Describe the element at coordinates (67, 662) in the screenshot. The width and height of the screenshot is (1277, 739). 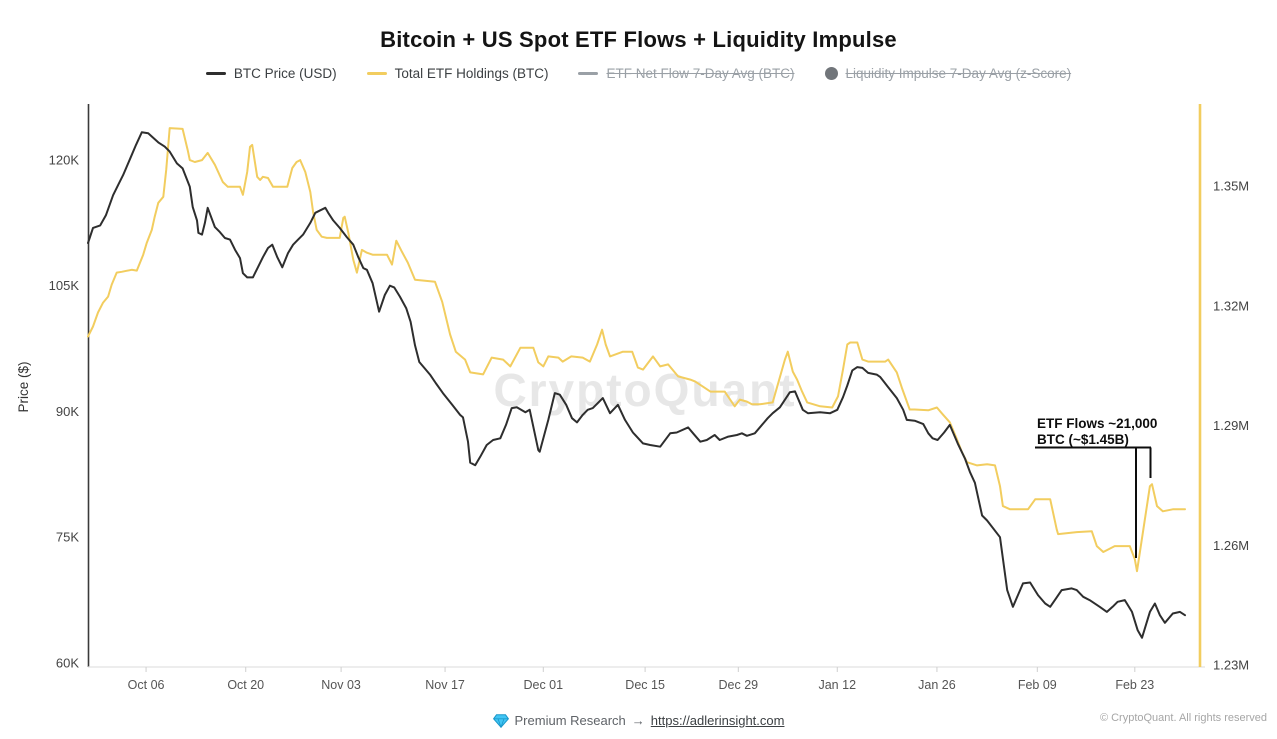
I see `left-axis-tick-label: 60K` at that location.